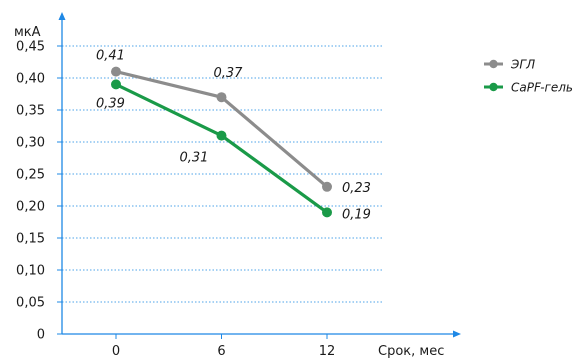 Image resolution: width=583 pixels, height=360 pixels. I want to click on y-axis-title: мкА, so click(27, 32).